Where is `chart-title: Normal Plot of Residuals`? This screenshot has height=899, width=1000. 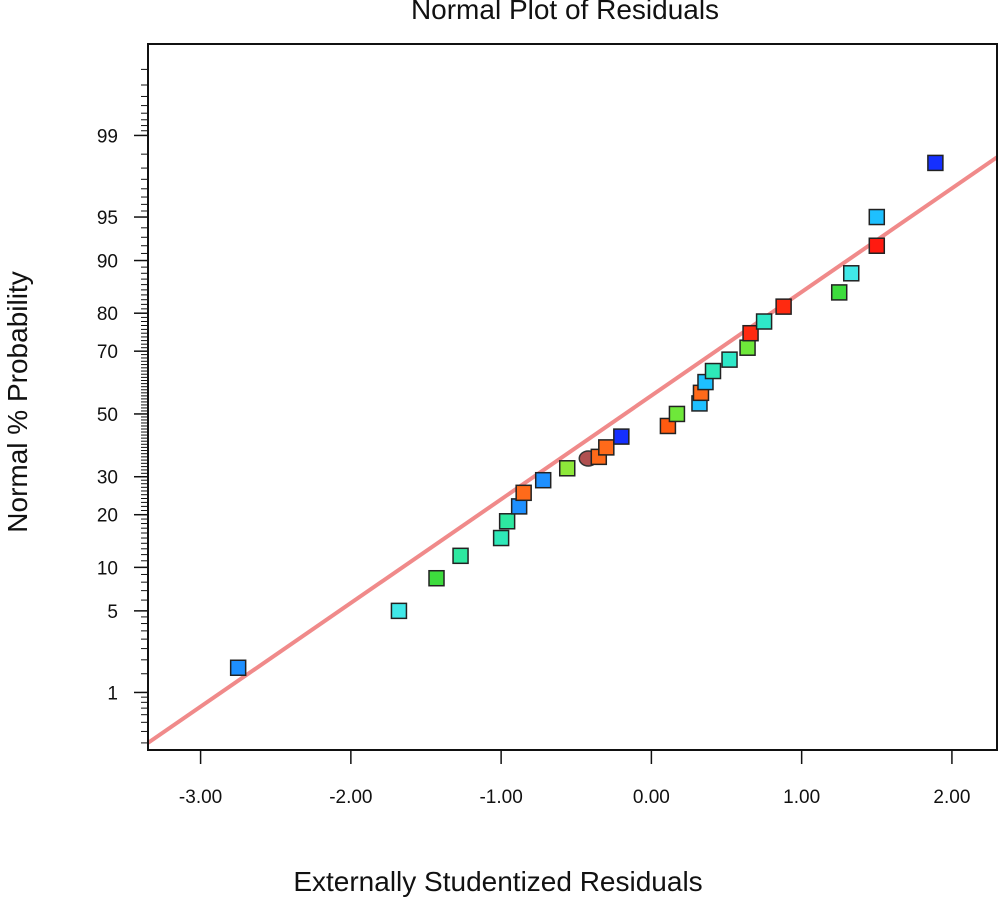 chart-title: Normal Plot of Residuals is located at coordinates (565, 12).